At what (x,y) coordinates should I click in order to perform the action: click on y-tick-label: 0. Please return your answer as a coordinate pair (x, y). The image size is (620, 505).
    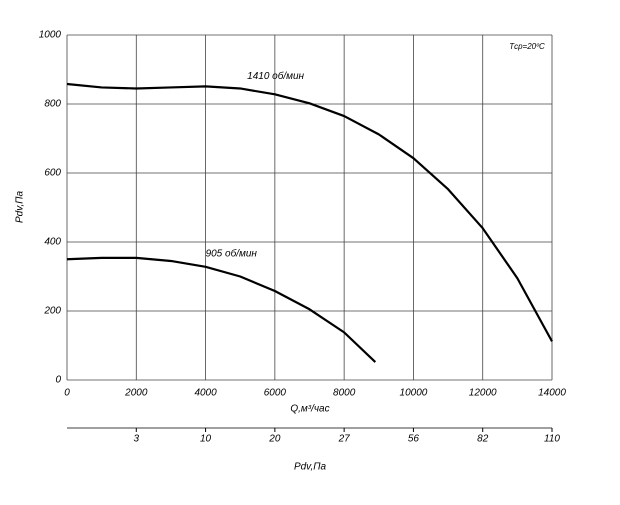
    Looking at the image, I should click on (58, 380).